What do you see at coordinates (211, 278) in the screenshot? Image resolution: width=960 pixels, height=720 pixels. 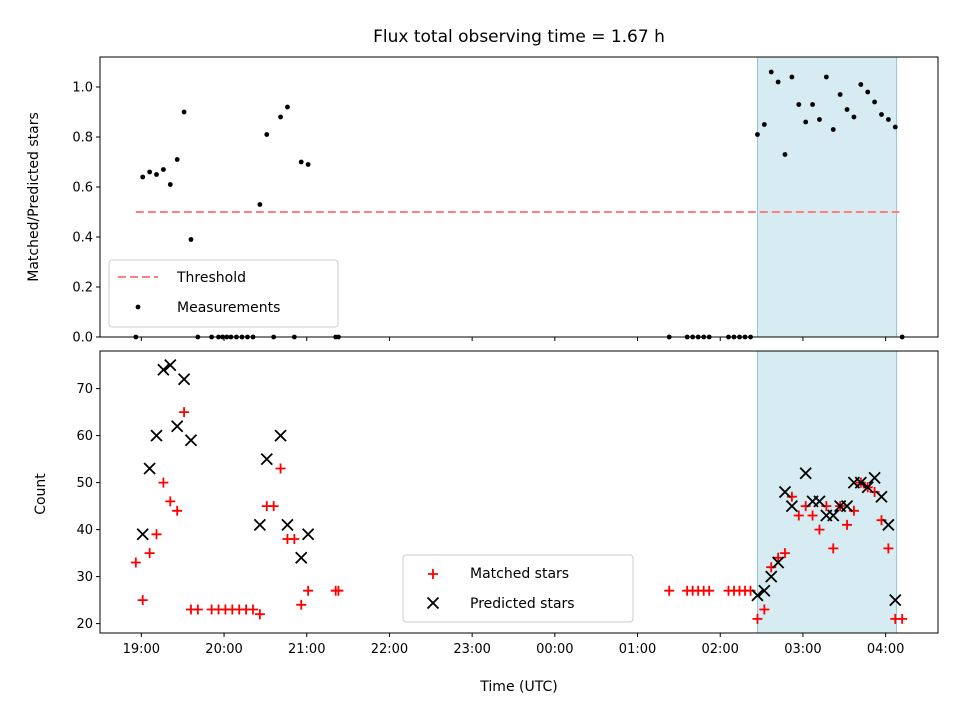 I see `legend-threshold-label: Threshold` at bounding box center [211, 278].